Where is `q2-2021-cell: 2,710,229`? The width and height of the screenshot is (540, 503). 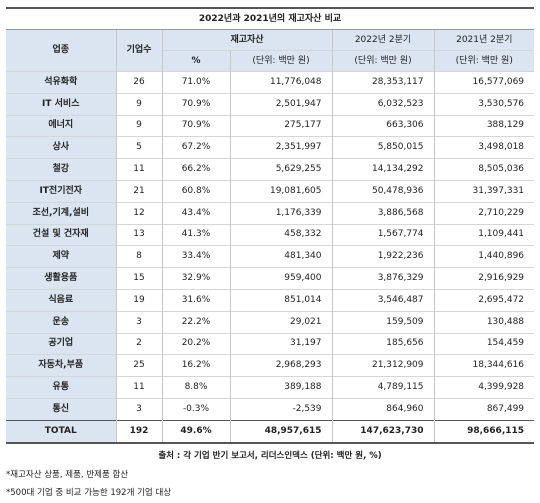
q2-2021-cell: 2,710,229 is located at coordinates (484, 213).